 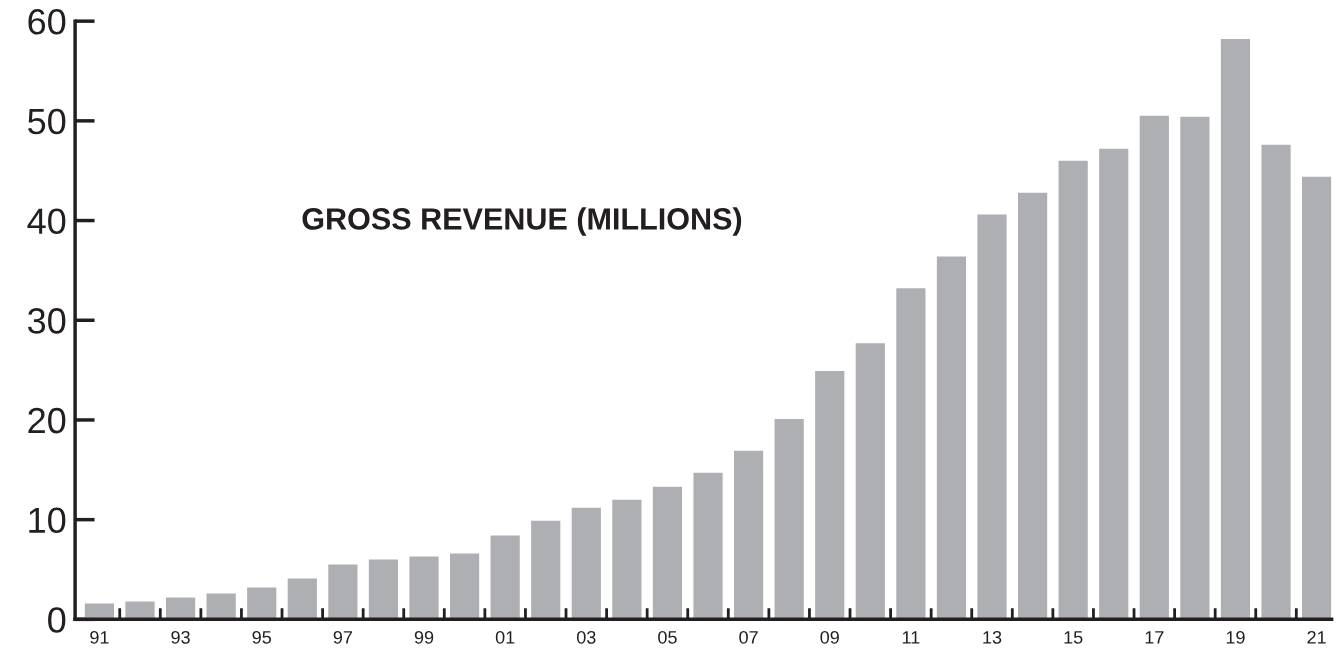 I want to click on x-tick-label: 95, so click(x=262, y=637).